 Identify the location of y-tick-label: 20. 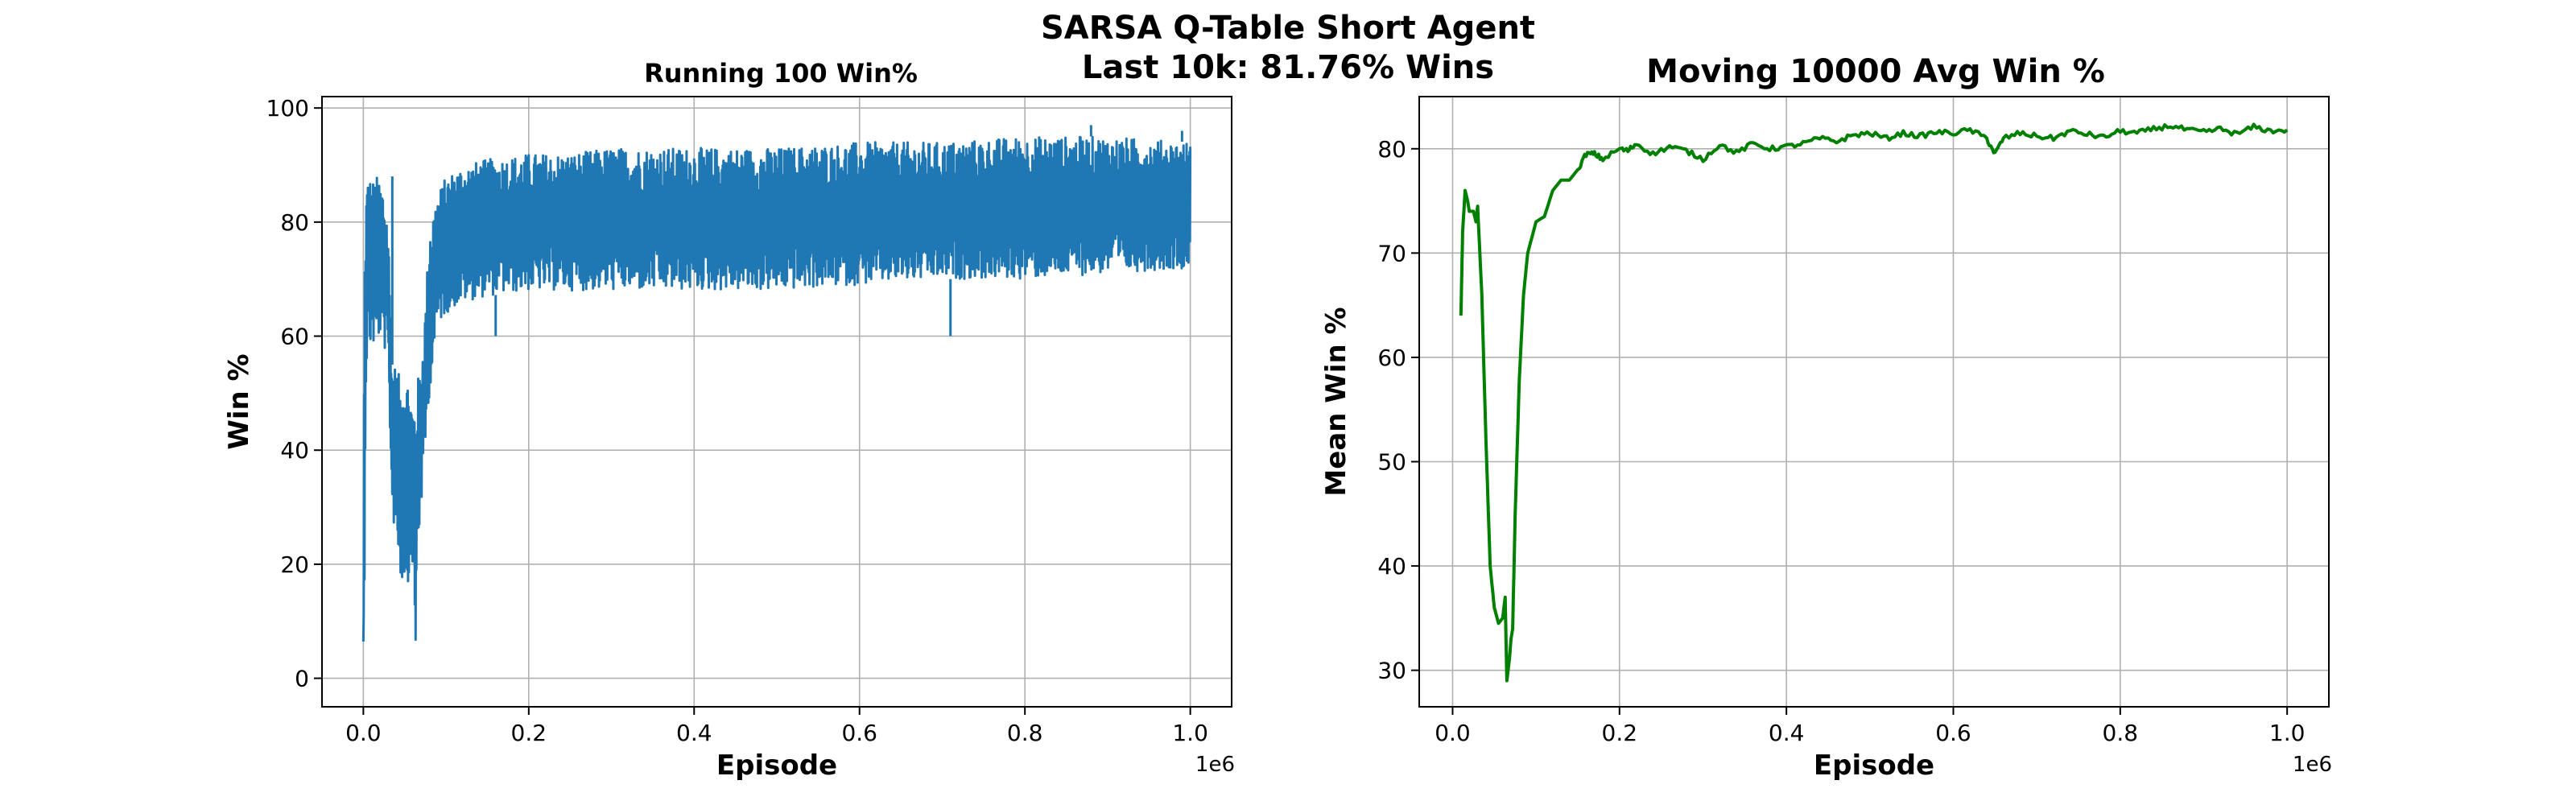
(294, 564).